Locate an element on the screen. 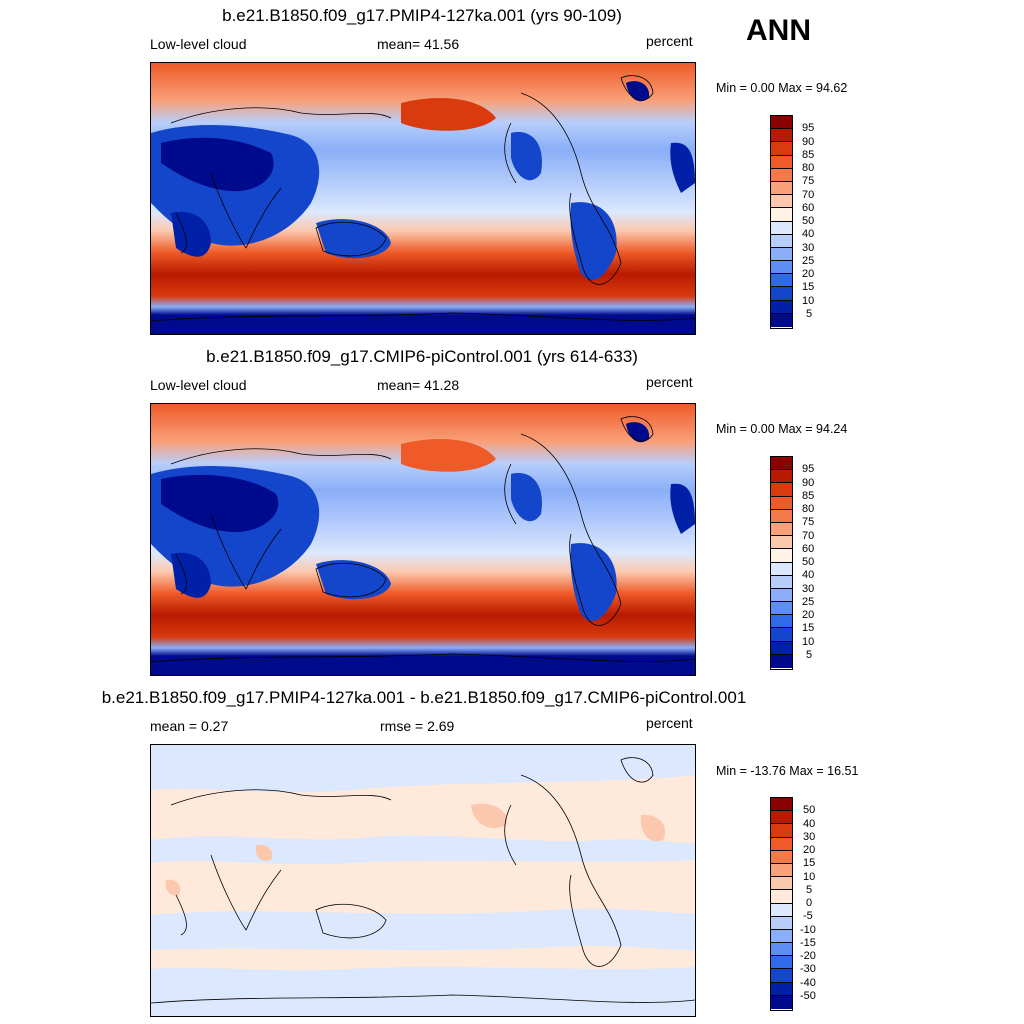 The height and width of the screenshot is (1024, 1024). mean-label: mean= 41.28 is located at coordinates (418, 385).